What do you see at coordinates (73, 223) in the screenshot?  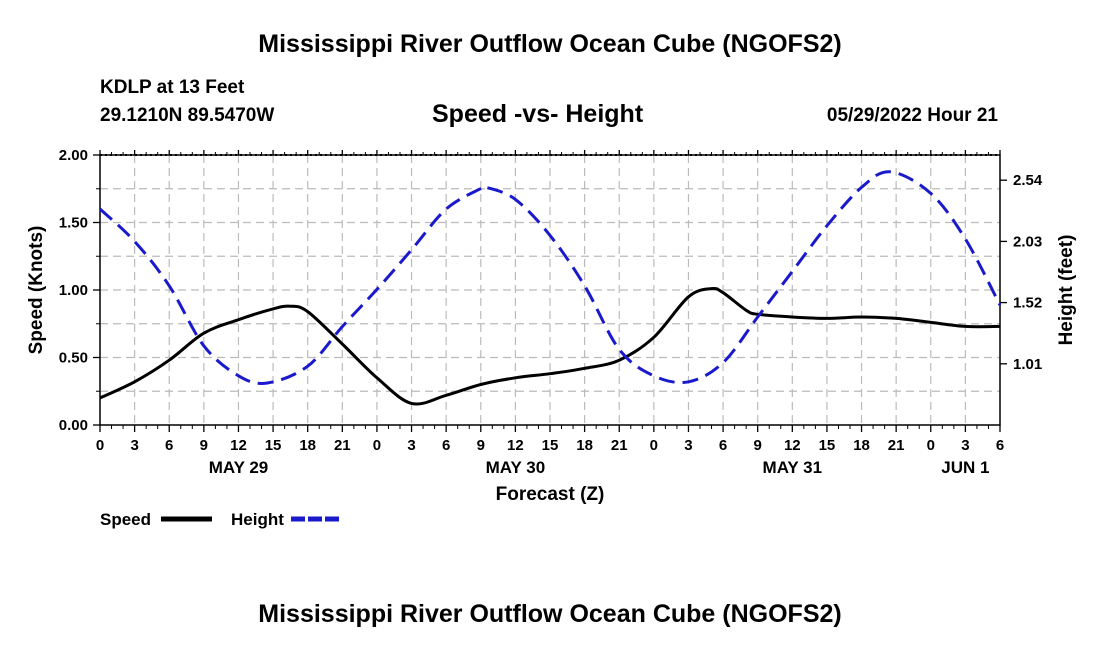 I see `y-left-tick-label: 1.50` at bounding box center [73, 223].